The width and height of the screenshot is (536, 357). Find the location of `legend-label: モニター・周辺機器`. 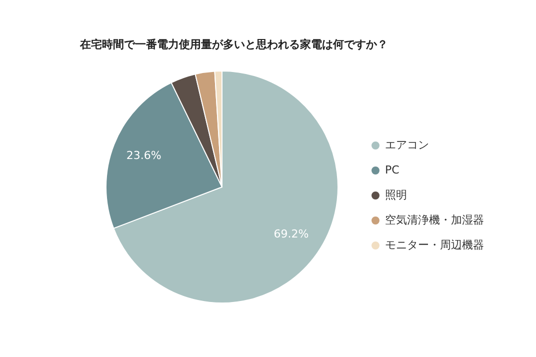

legend-label: モニター・周辺機器 is located at coordinates (434, 245).